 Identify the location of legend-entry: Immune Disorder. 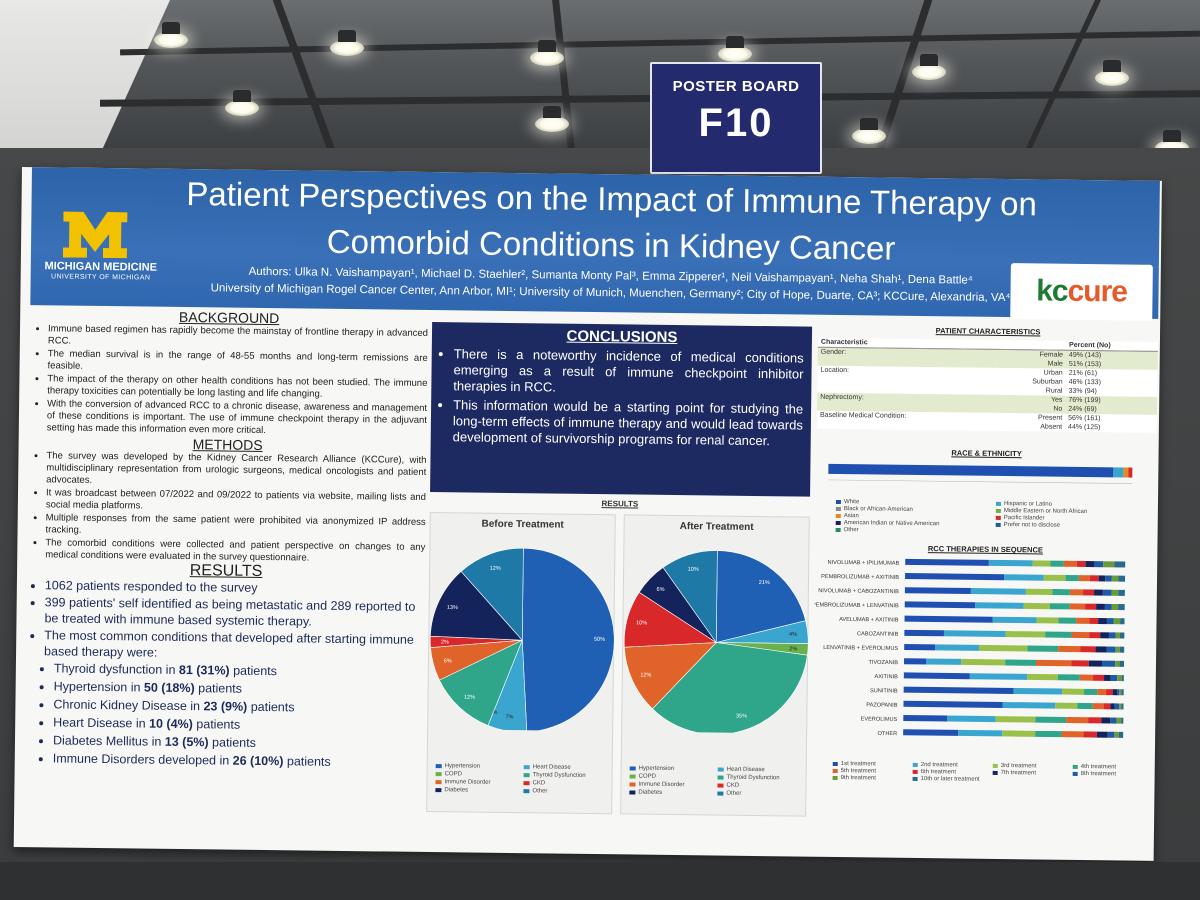
(673, 784).